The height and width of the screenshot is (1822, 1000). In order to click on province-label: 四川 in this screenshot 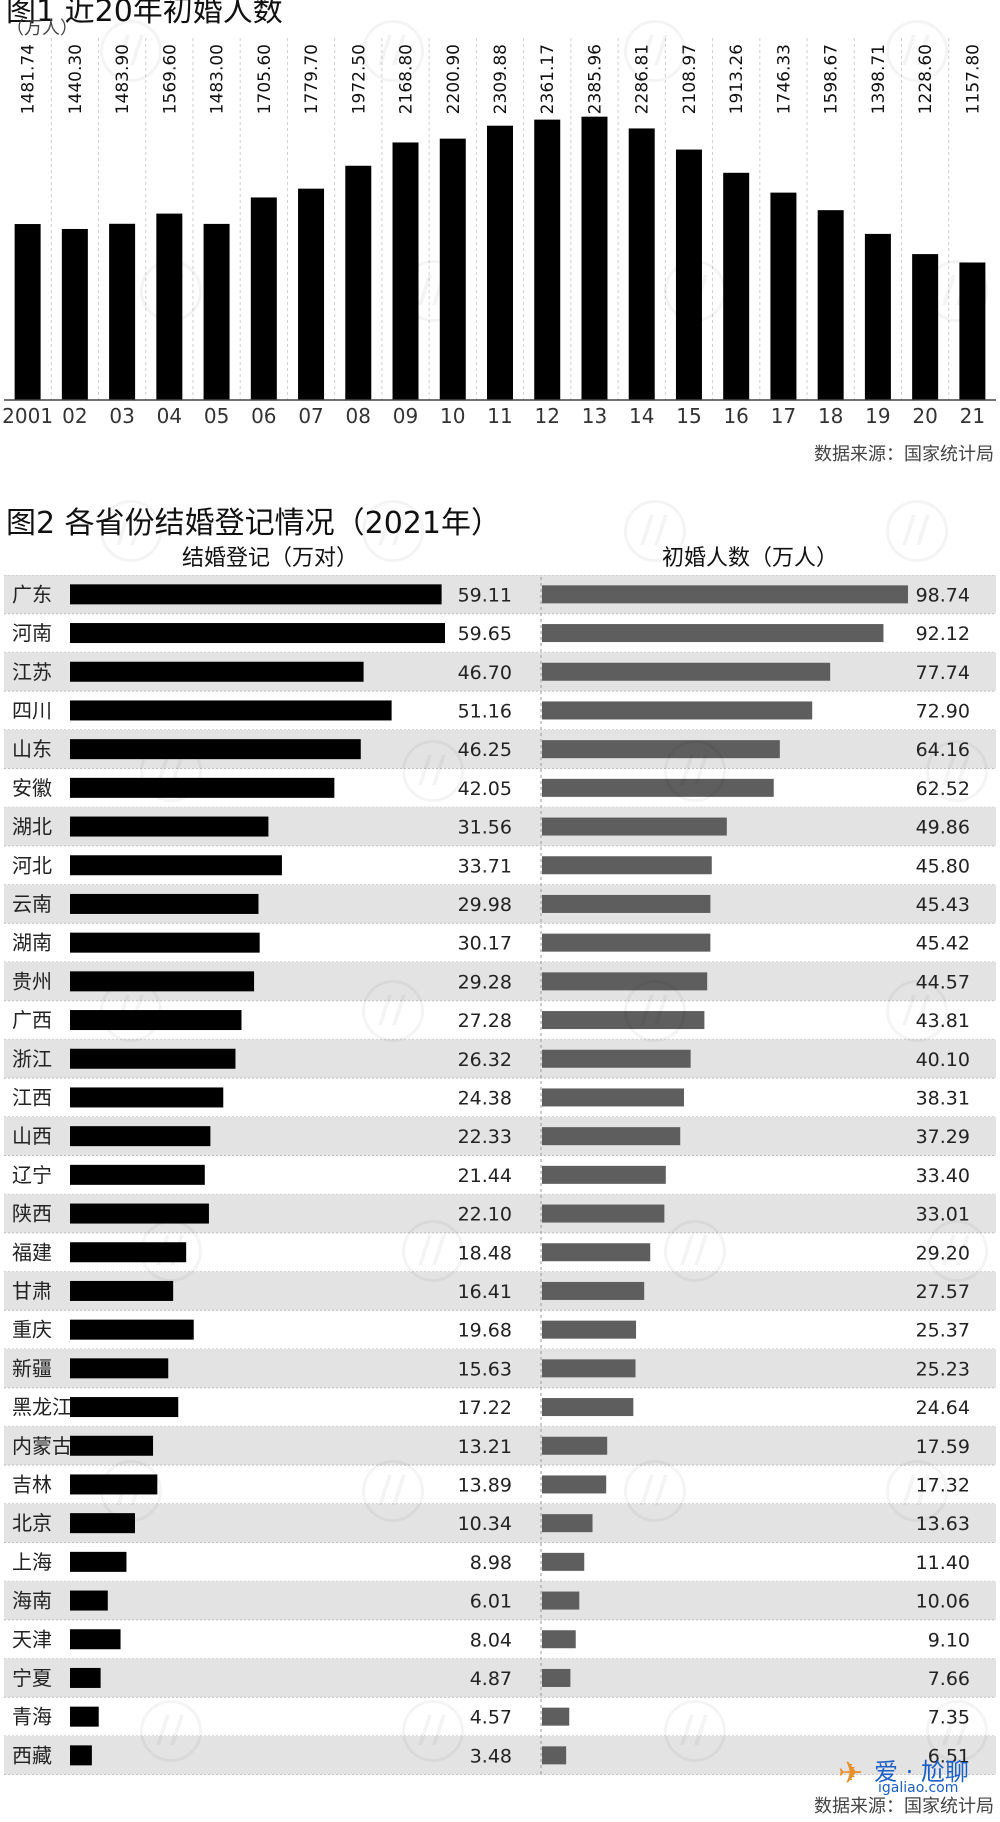, I will do `click(32, 710)`.